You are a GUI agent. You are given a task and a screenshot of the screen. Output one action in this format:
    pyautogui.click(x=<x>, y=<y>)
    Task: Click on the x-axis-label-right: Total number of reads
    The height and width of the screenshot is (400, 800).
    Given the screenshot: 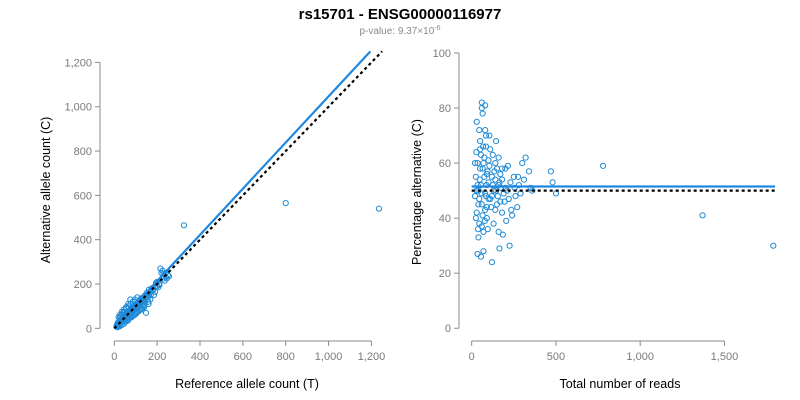 What is the action you would take?
    pyautogui.click(x=620, y=384)
    